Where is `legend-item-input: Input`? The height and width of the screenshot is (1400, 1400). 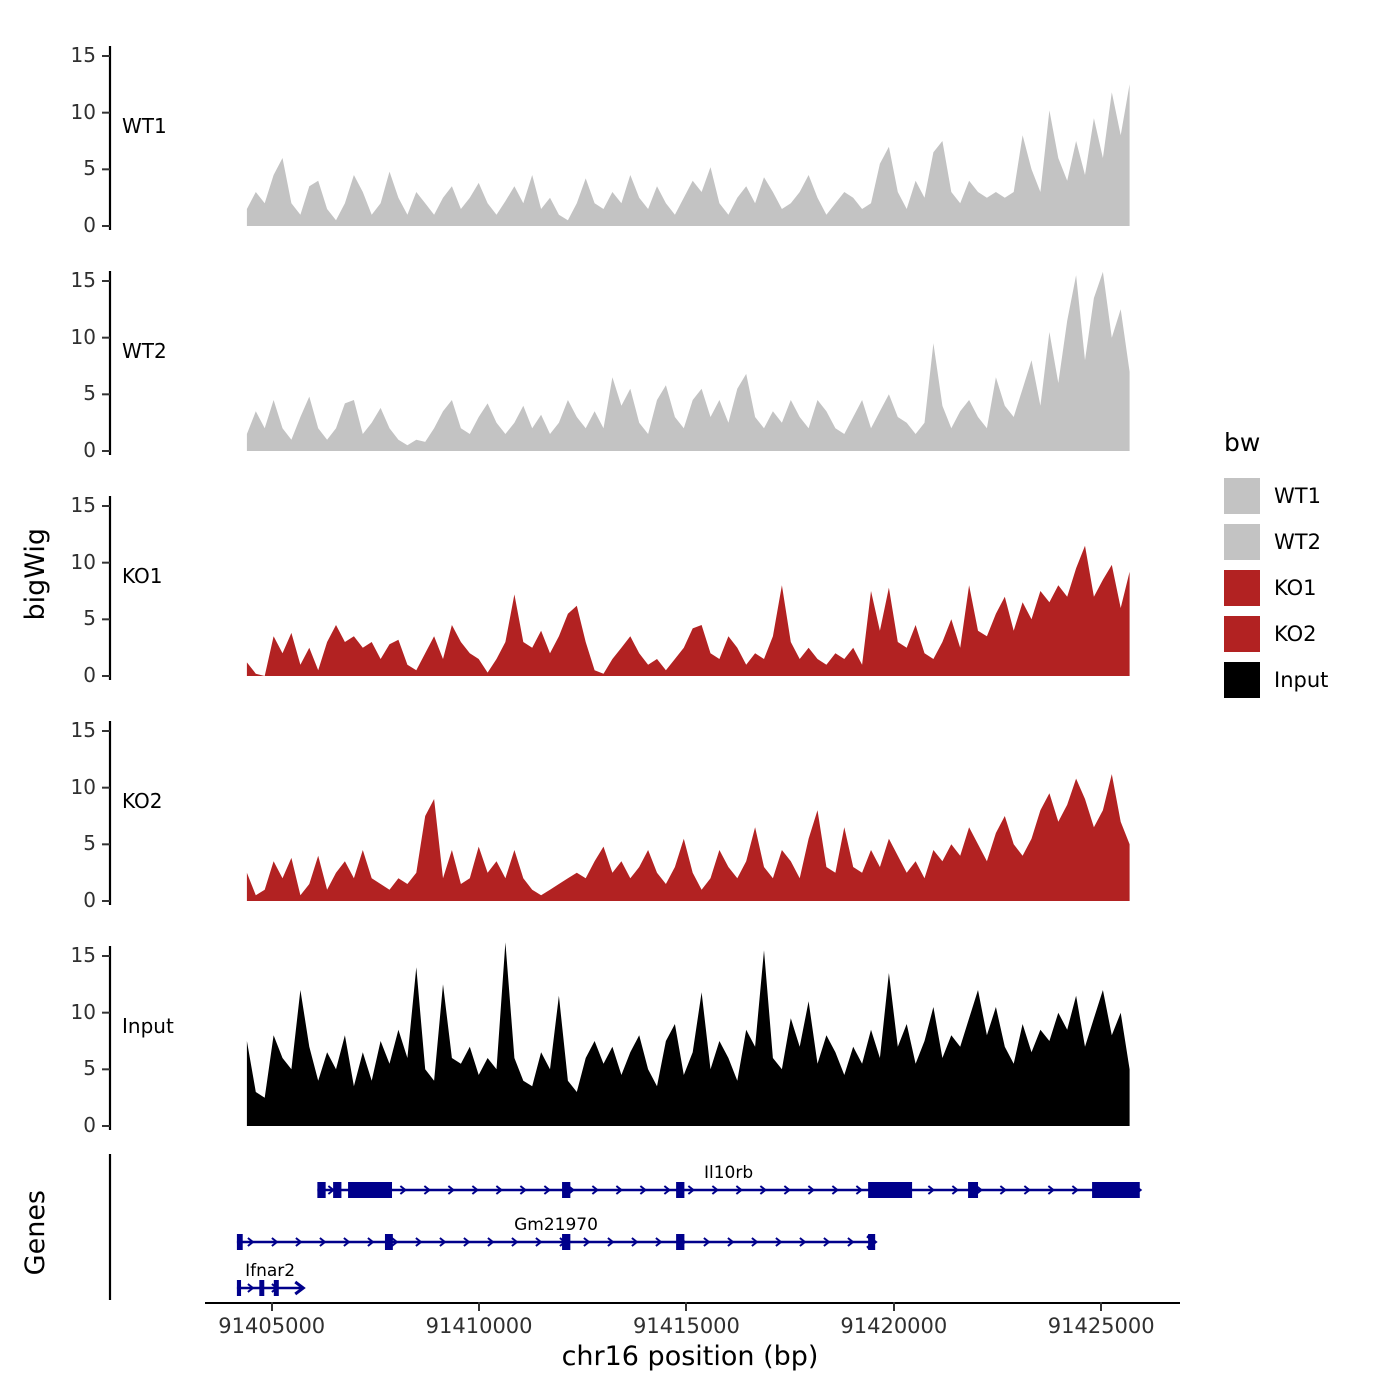 legend-item-input: Input is located at coordinates (1312, 680).